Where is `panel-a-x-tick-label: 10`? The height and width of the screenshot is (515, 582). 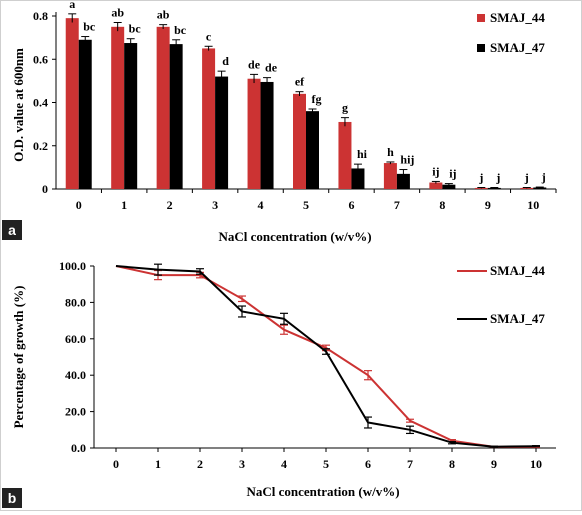
panel-a-x-tick-label: 10 is located at coordinates (533, 205).